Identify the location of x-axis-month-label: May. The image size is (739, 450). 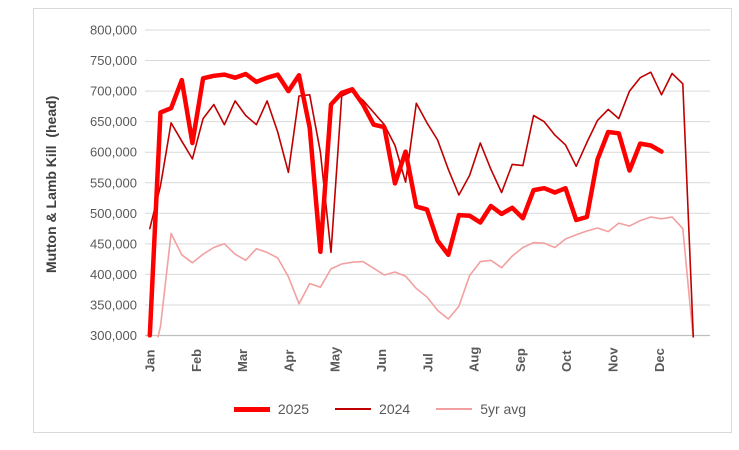
(335, 359).